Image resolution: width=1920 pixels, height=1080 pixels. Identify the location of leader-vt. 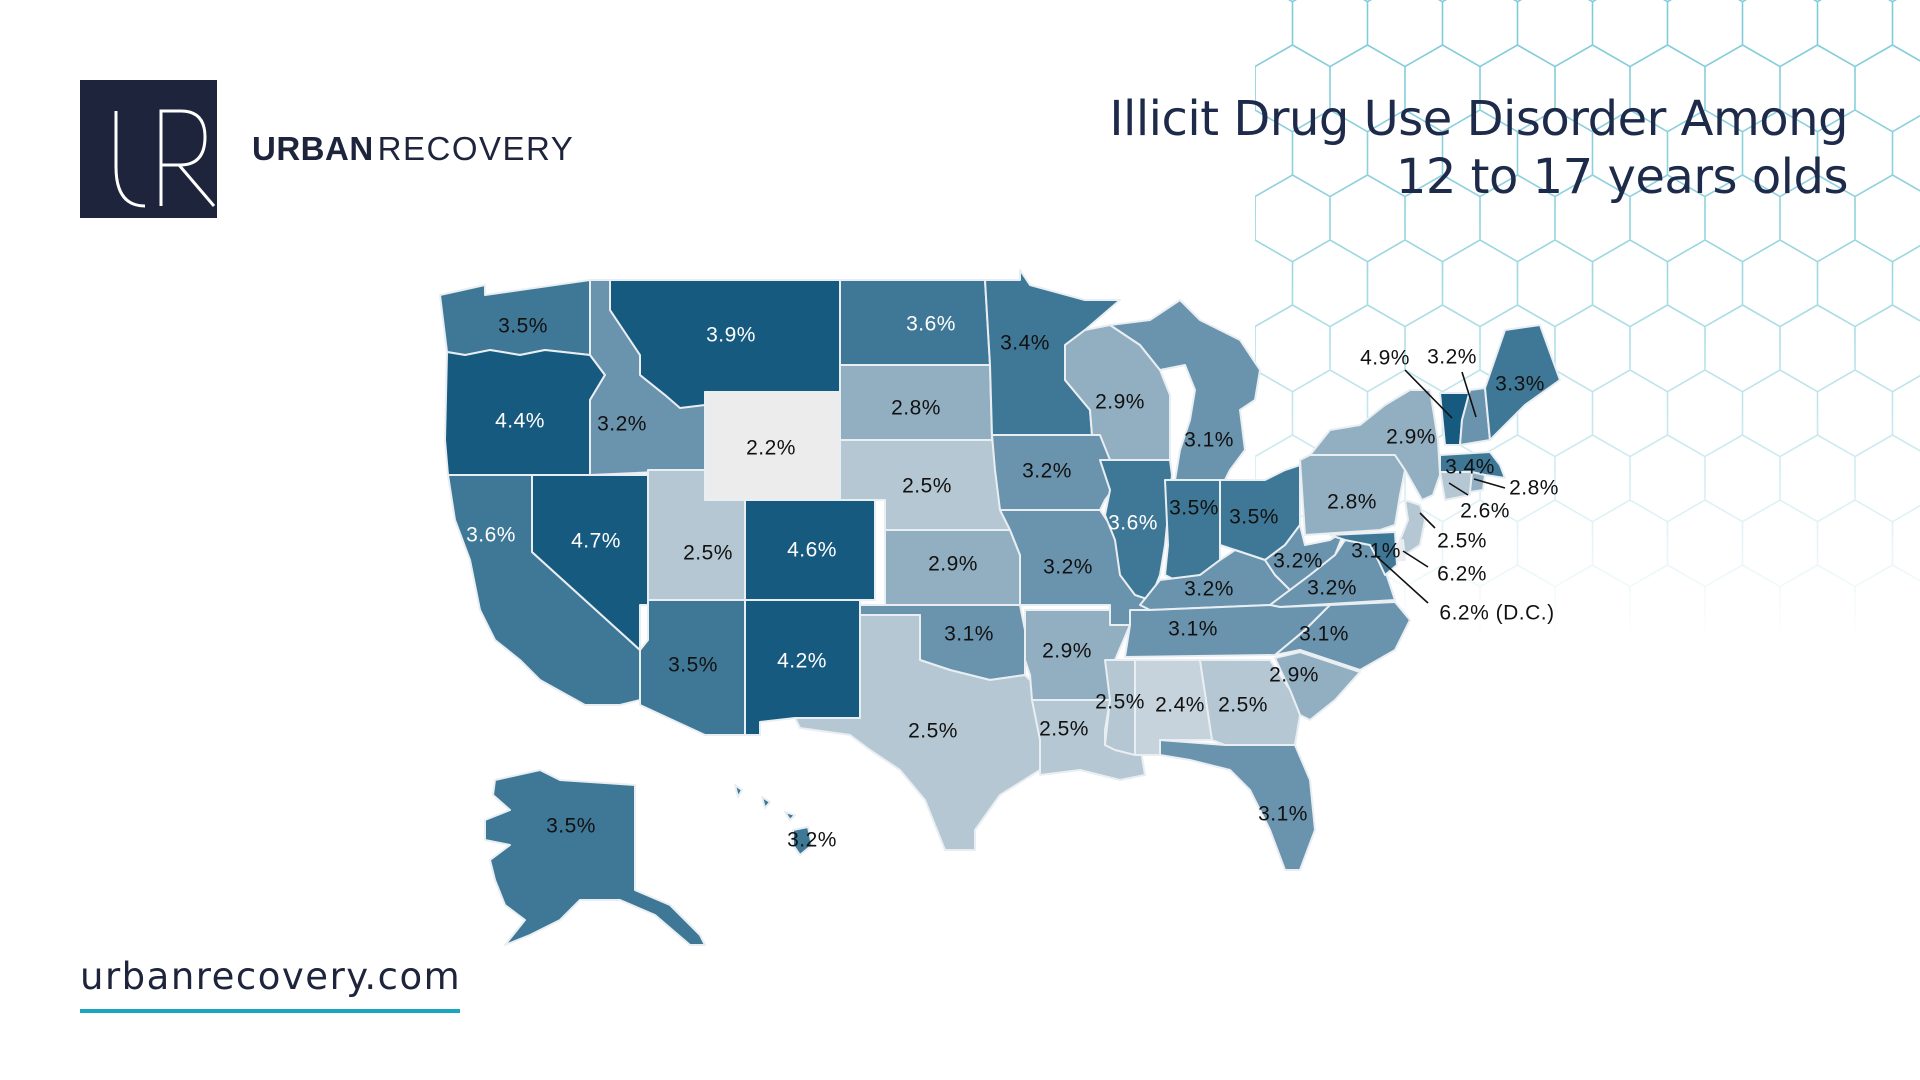
(1428, 394).